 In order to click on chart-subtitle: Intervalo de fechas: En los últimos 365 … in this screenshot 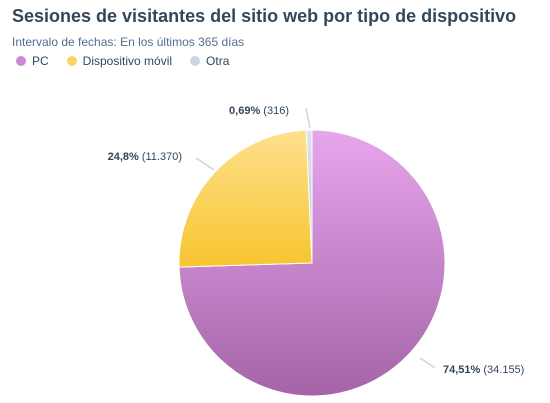, I will do `click(128, 42)`.